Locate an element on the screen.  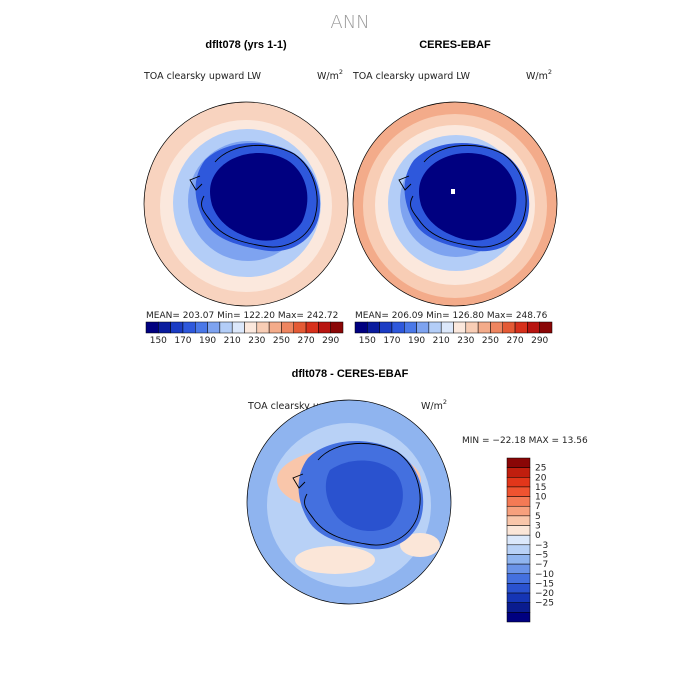
stats-diff: MIN = −22.18 MAX = 13.56 is located at coordinates (525, 441).